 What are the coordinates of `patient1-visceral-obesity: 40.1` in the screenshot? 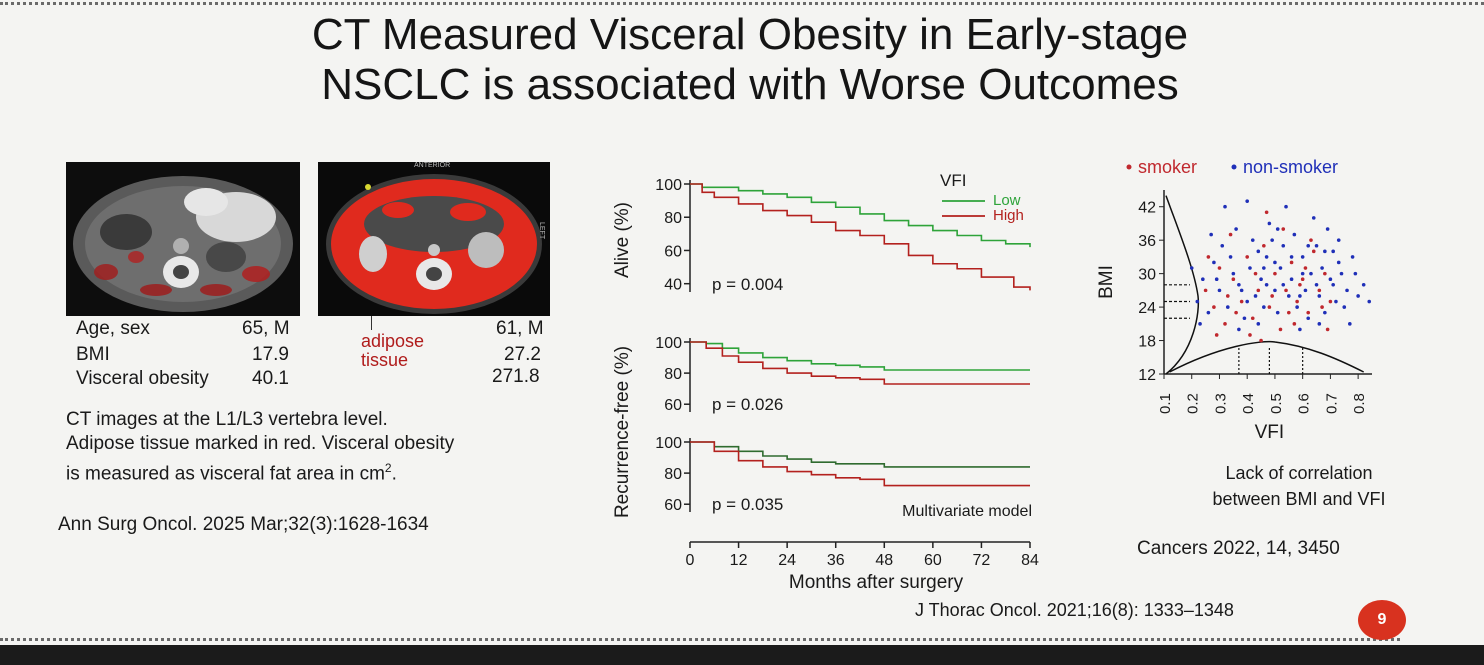 It's located at (270, 378).